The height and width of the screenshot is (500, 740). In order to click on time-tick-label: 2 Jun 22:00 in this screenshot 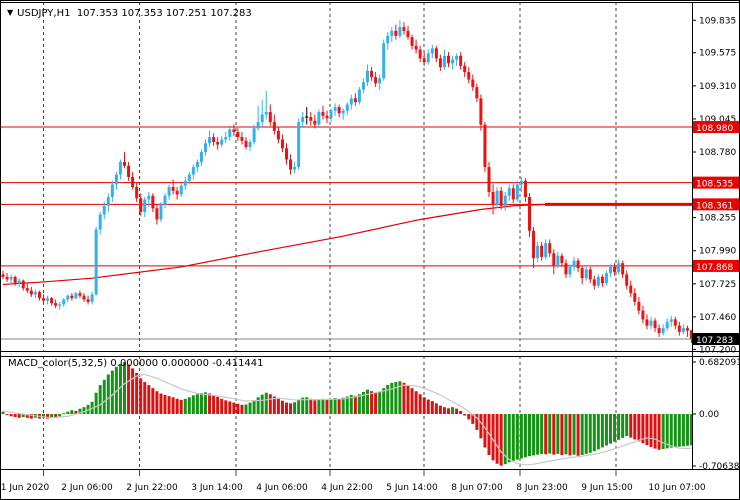, I will do `click(152, 488)`.